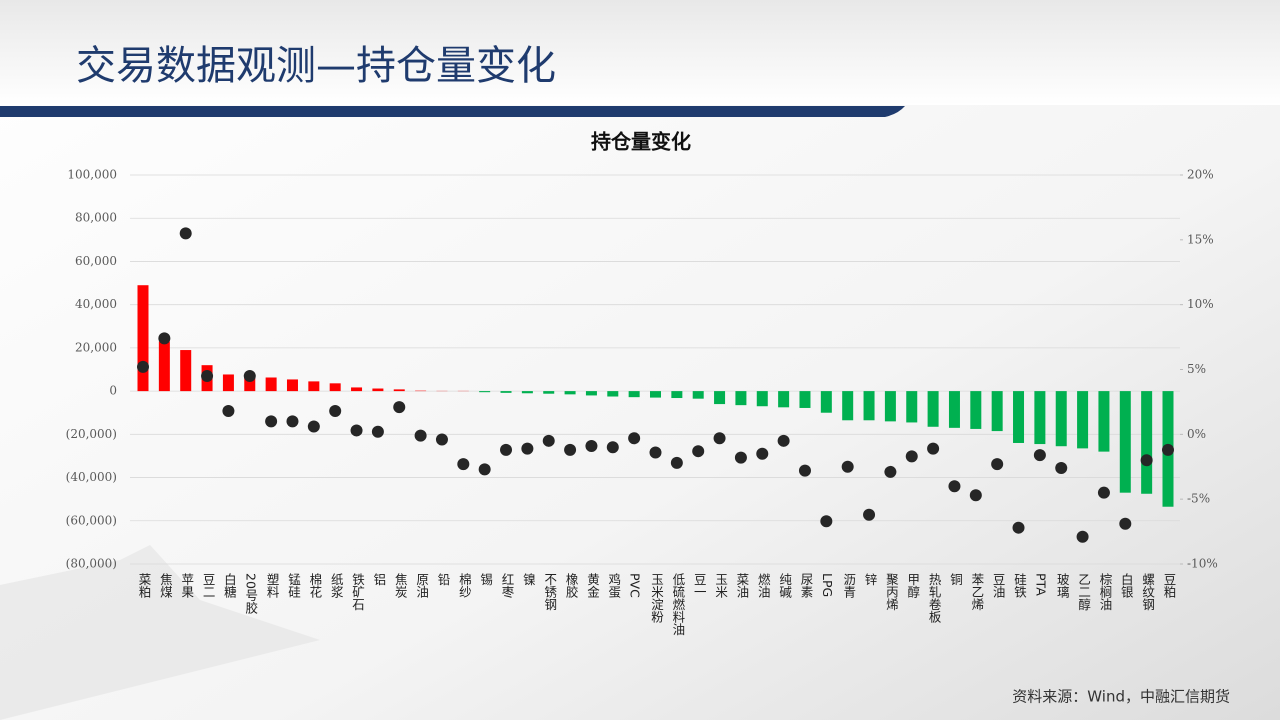 The image size is (1280, 720). I want to click on x-tick-label: 豆油, so click(998, 585).